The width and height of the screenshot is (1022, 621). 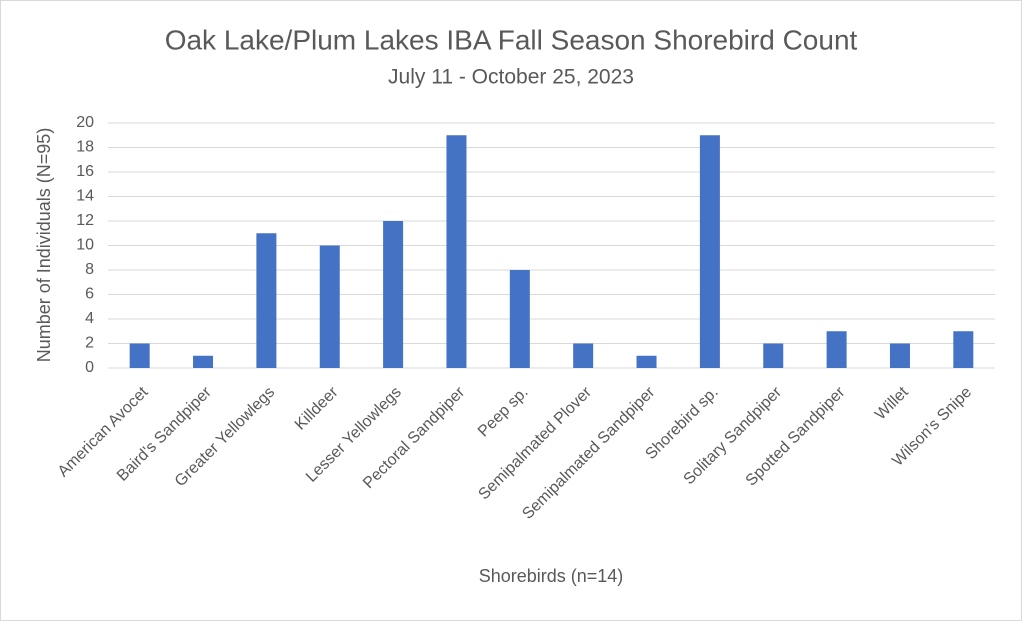 What do you see at coordinates (85, 245) in the screenshot?
I see `y-tick-label: 10` at bounding box center [85, 245].